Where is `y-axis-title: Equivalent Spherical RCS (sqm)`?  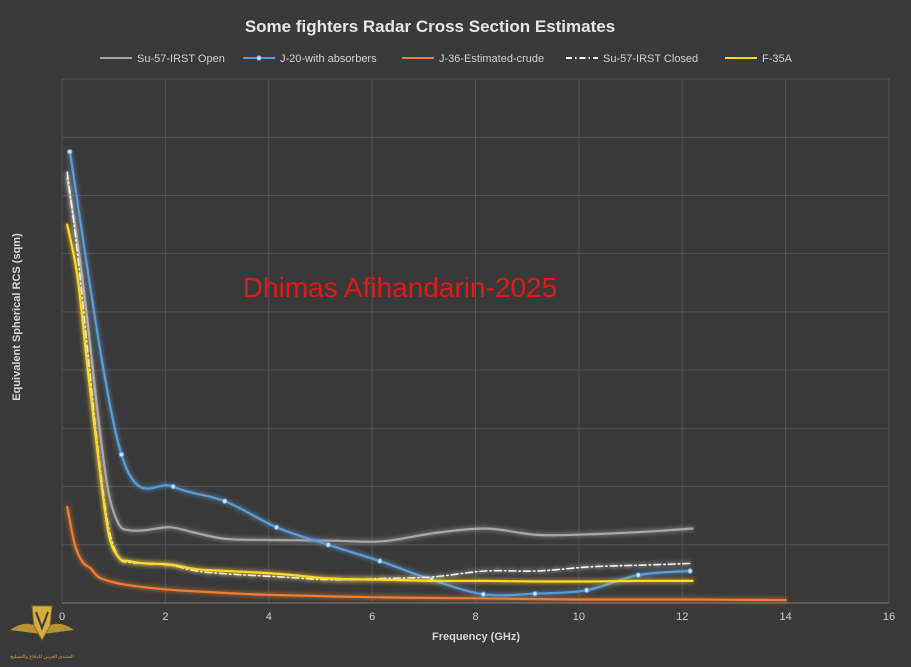
y-axis-title: Equivalent Spherical RCS (sqm) is located at coordinates (17, 317).